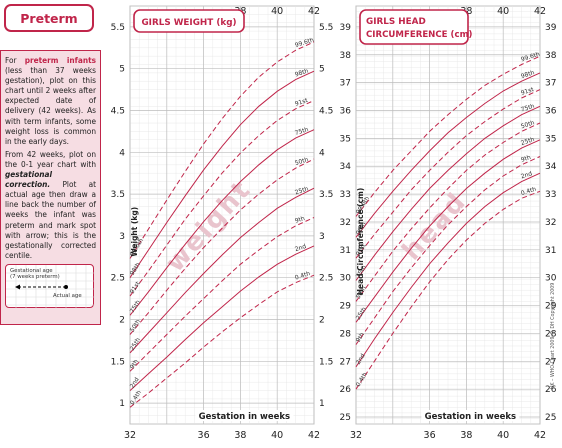  Describe the element at coordinates (322, 237) in the screenshot. I see `weight-y-tick-right: 3` at that location.